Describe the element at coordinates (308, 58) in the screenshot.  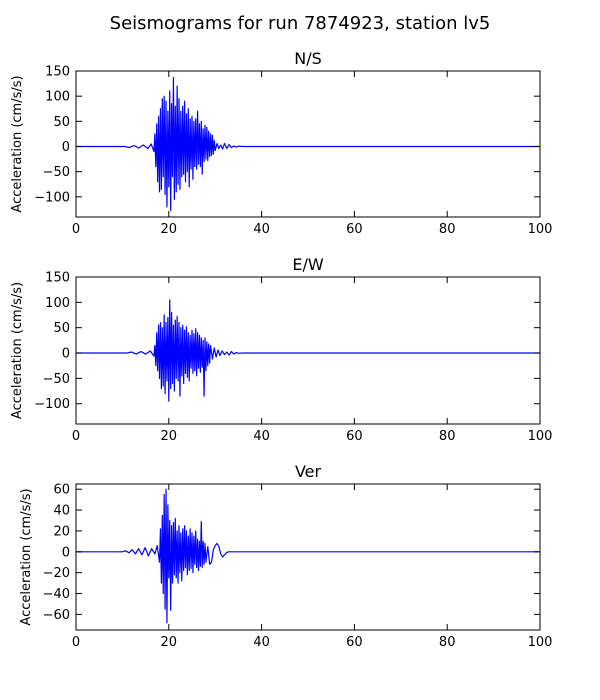
I see `panel-title: N/S` at that location.